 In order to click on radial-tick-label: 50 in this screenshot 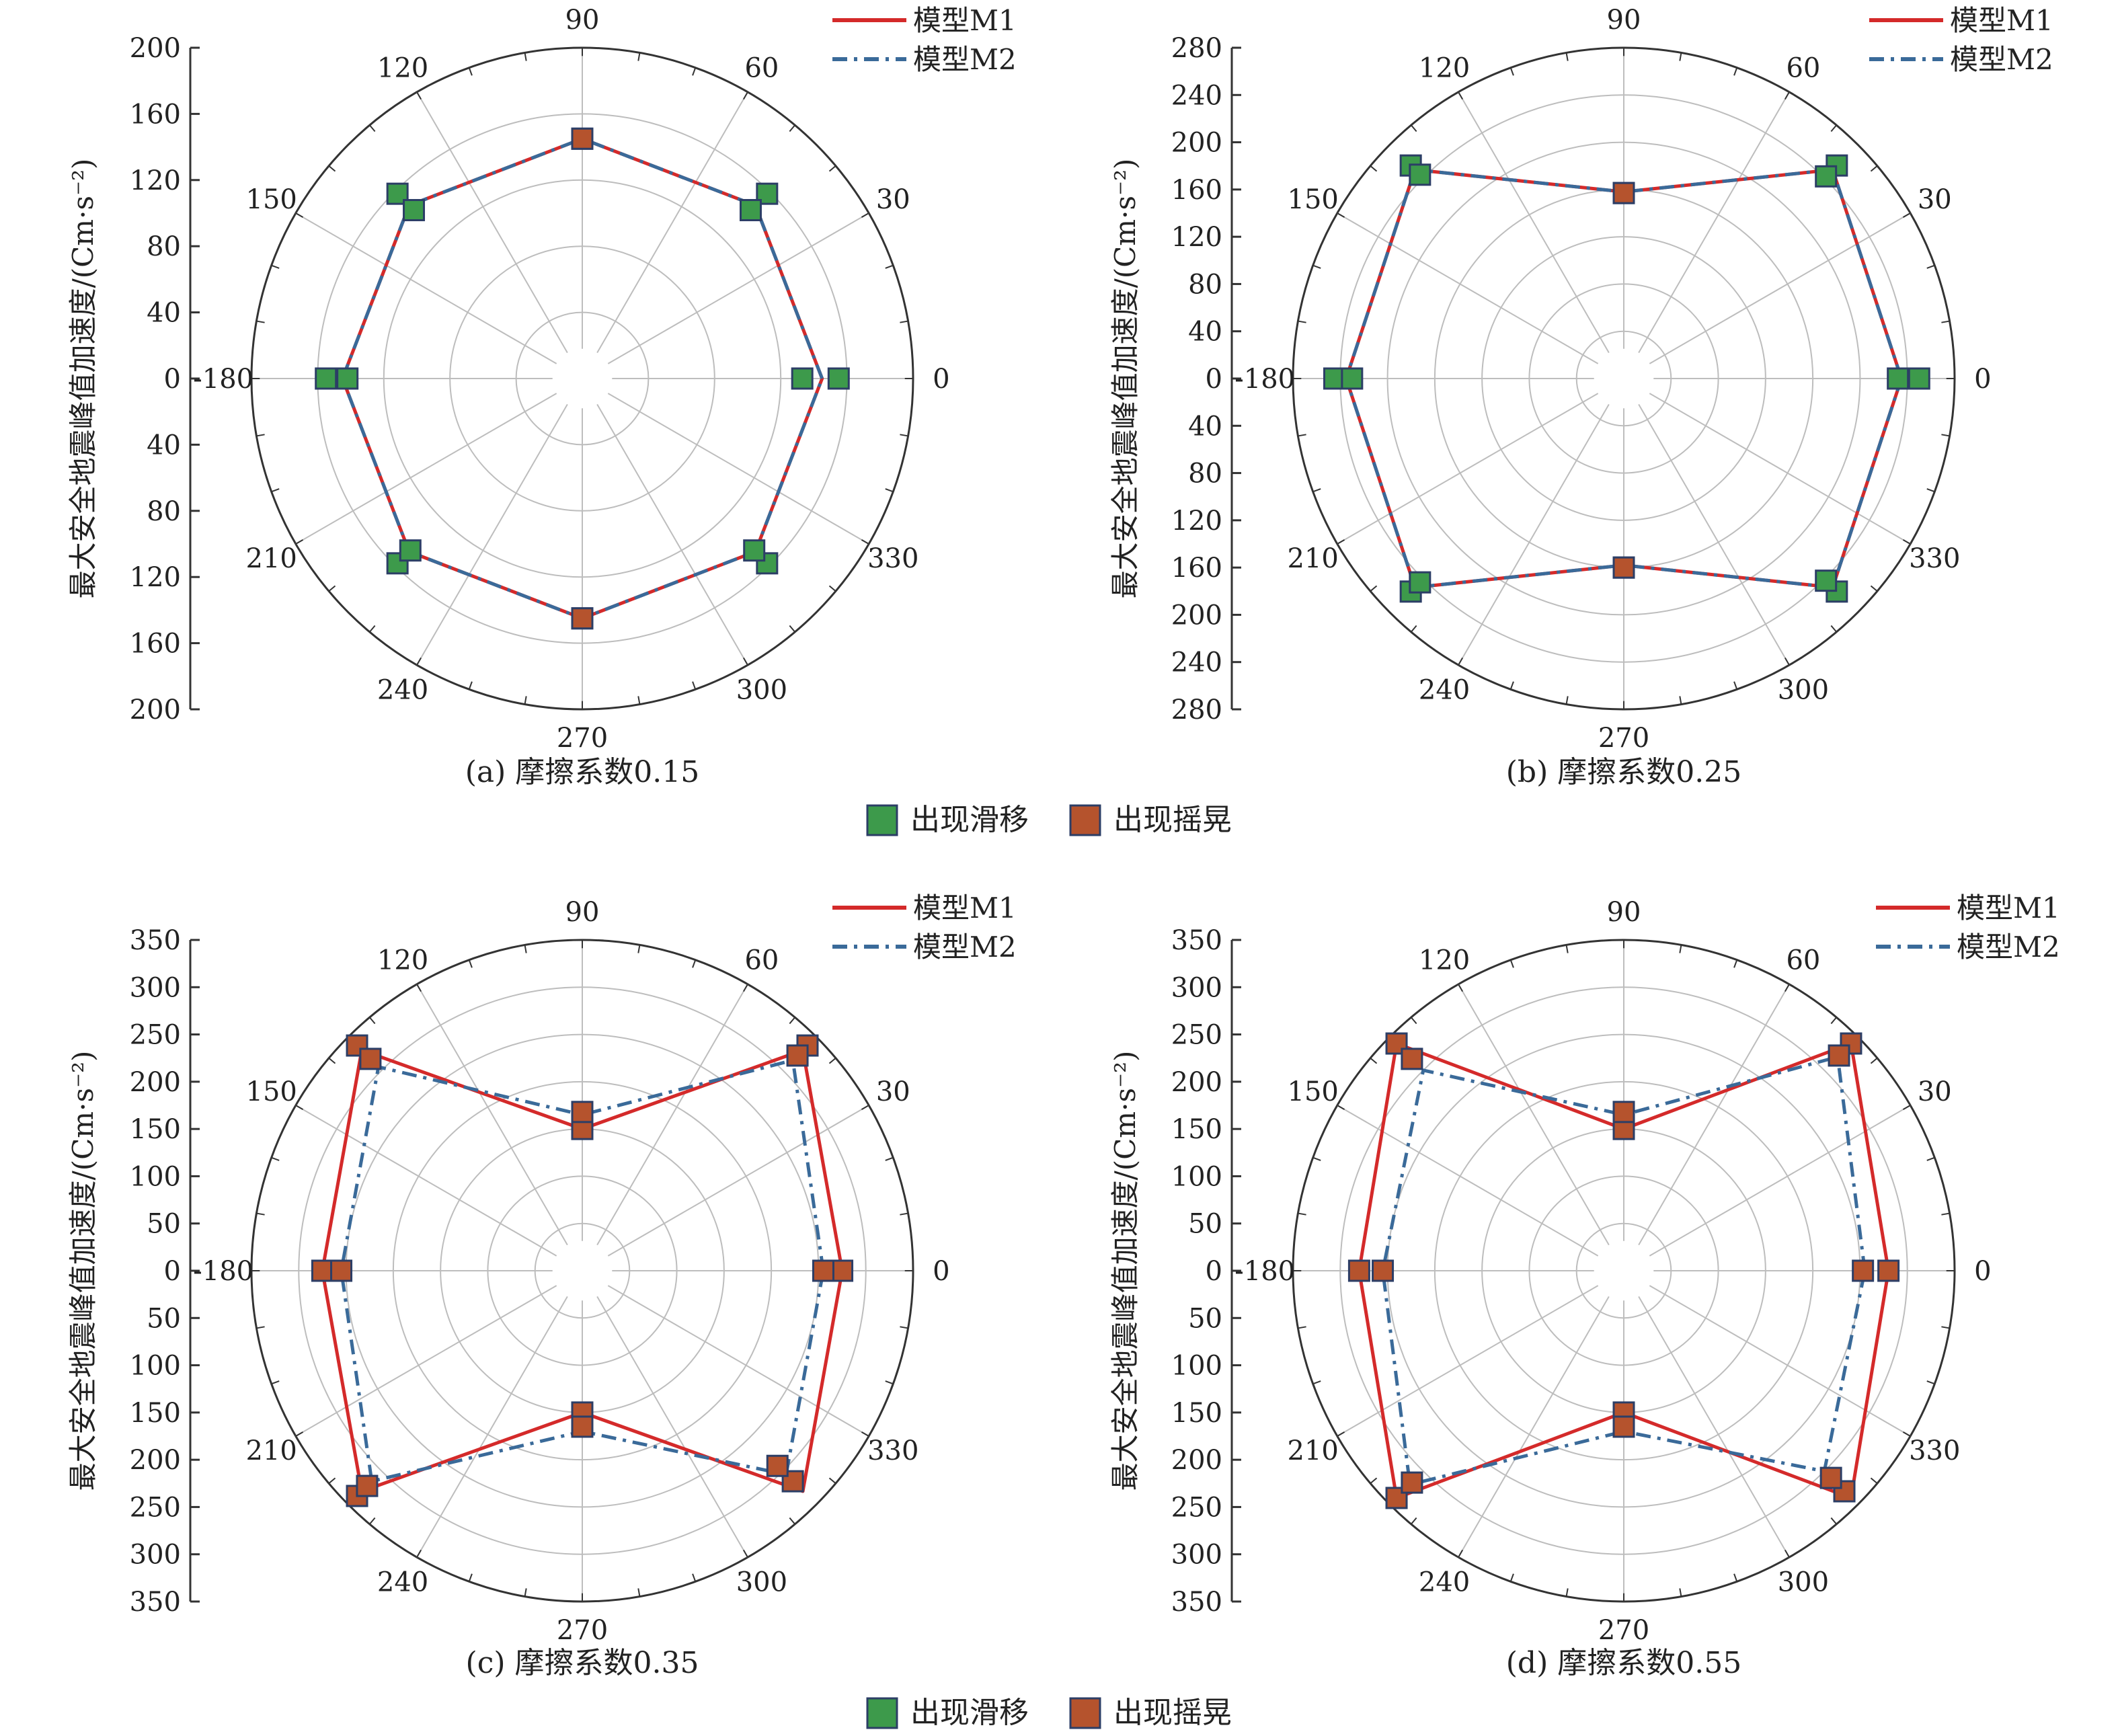, I will do `click(1205, 1224)`.